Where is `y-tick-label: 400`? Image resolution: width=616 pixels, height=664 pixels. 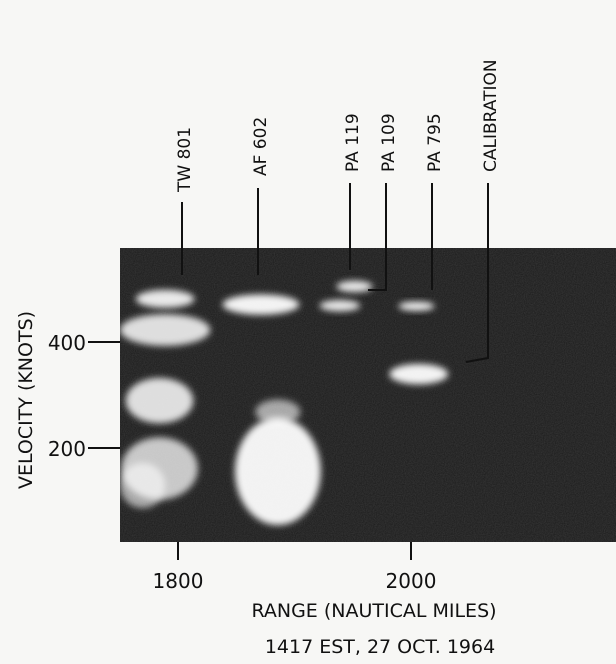
y-tick-label: 400 is located at coordinates (67, 343).